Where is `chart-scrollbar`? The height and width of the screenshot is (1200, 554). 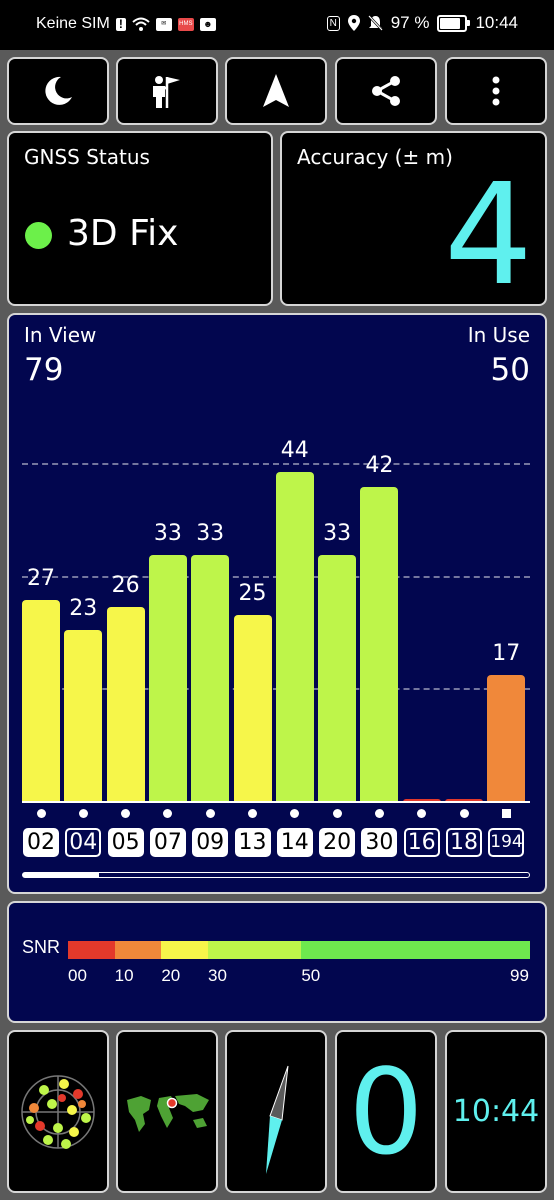
chart-scrollbar is located at coordinates (276, 875).